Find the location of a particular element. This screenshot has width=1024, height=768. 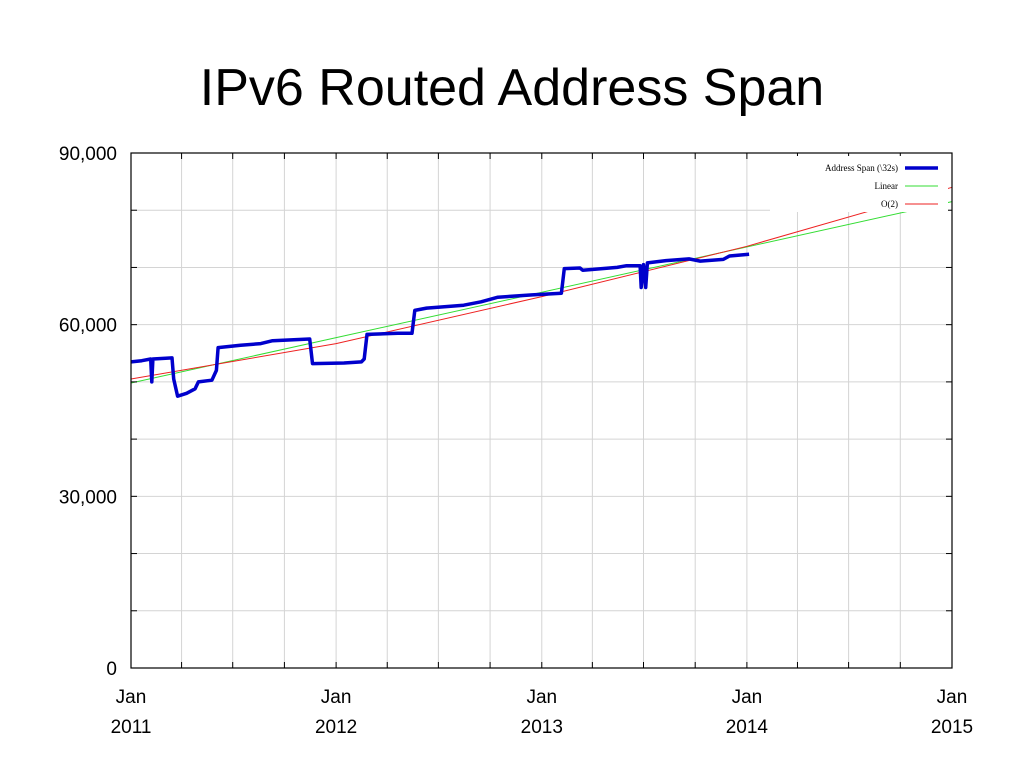

y-tick-label: 30,000 is located at coordinates (88, 497).